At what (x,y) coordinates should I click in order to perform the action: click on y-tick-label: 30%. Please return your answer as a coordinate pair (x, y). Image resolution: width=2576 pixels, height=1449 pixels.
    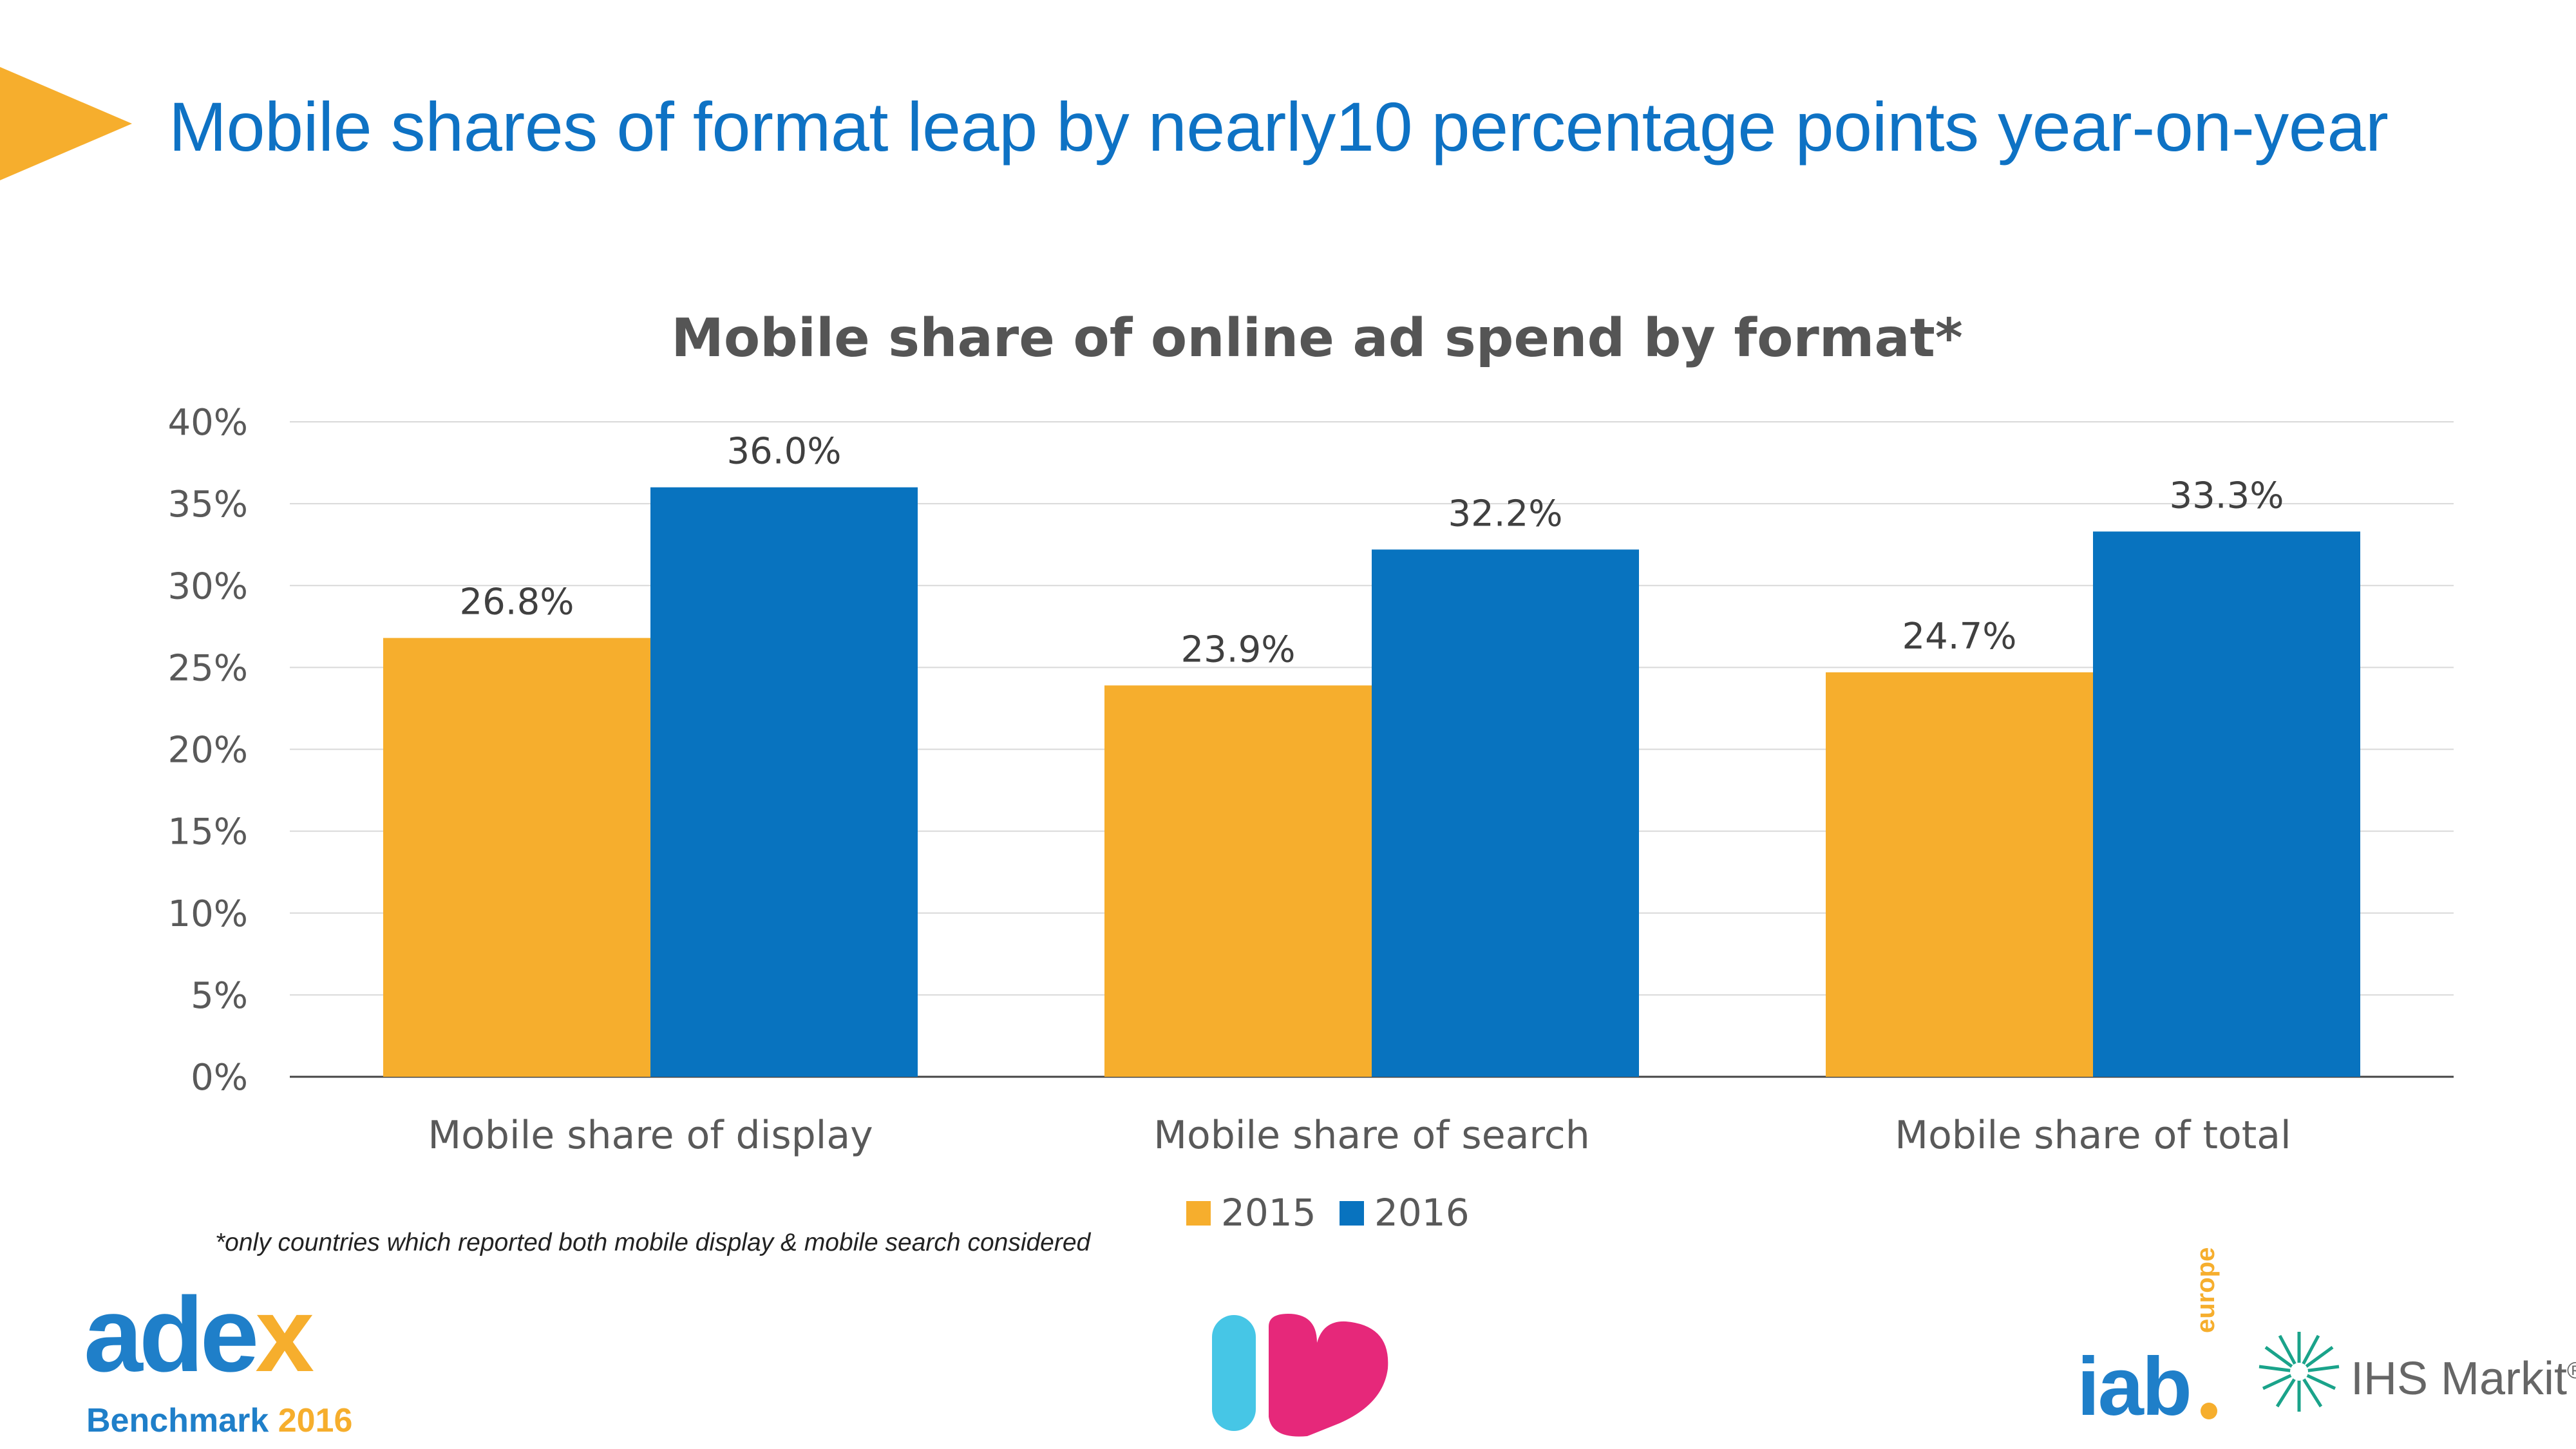
    Looking at the image, I should click on (208, 586).